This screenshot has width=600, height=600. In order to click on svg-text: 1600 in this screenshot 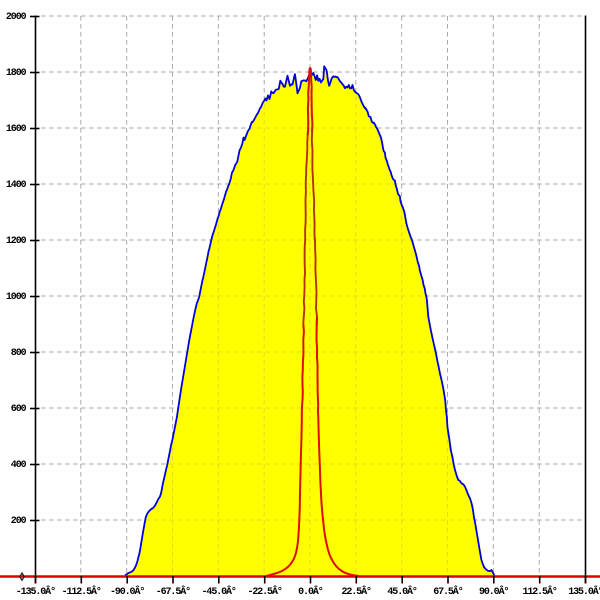, I will do `click(16, 129)`.